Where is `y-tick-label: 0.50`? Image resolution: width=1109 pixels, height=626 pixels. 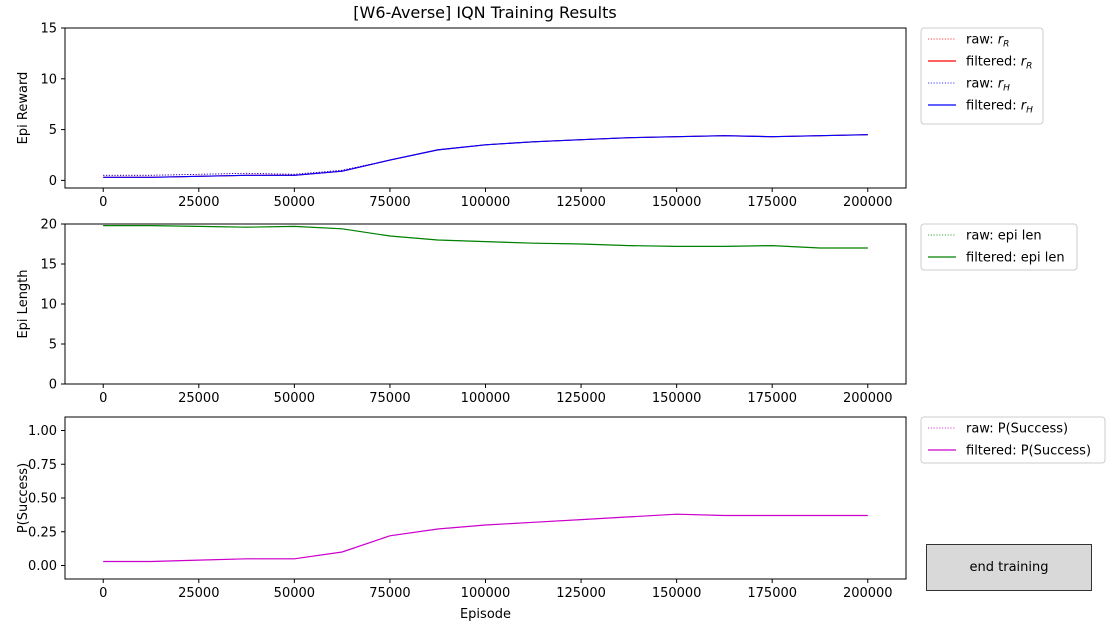 y-tick-label: 0.50 is located at coordinates (42, 499).